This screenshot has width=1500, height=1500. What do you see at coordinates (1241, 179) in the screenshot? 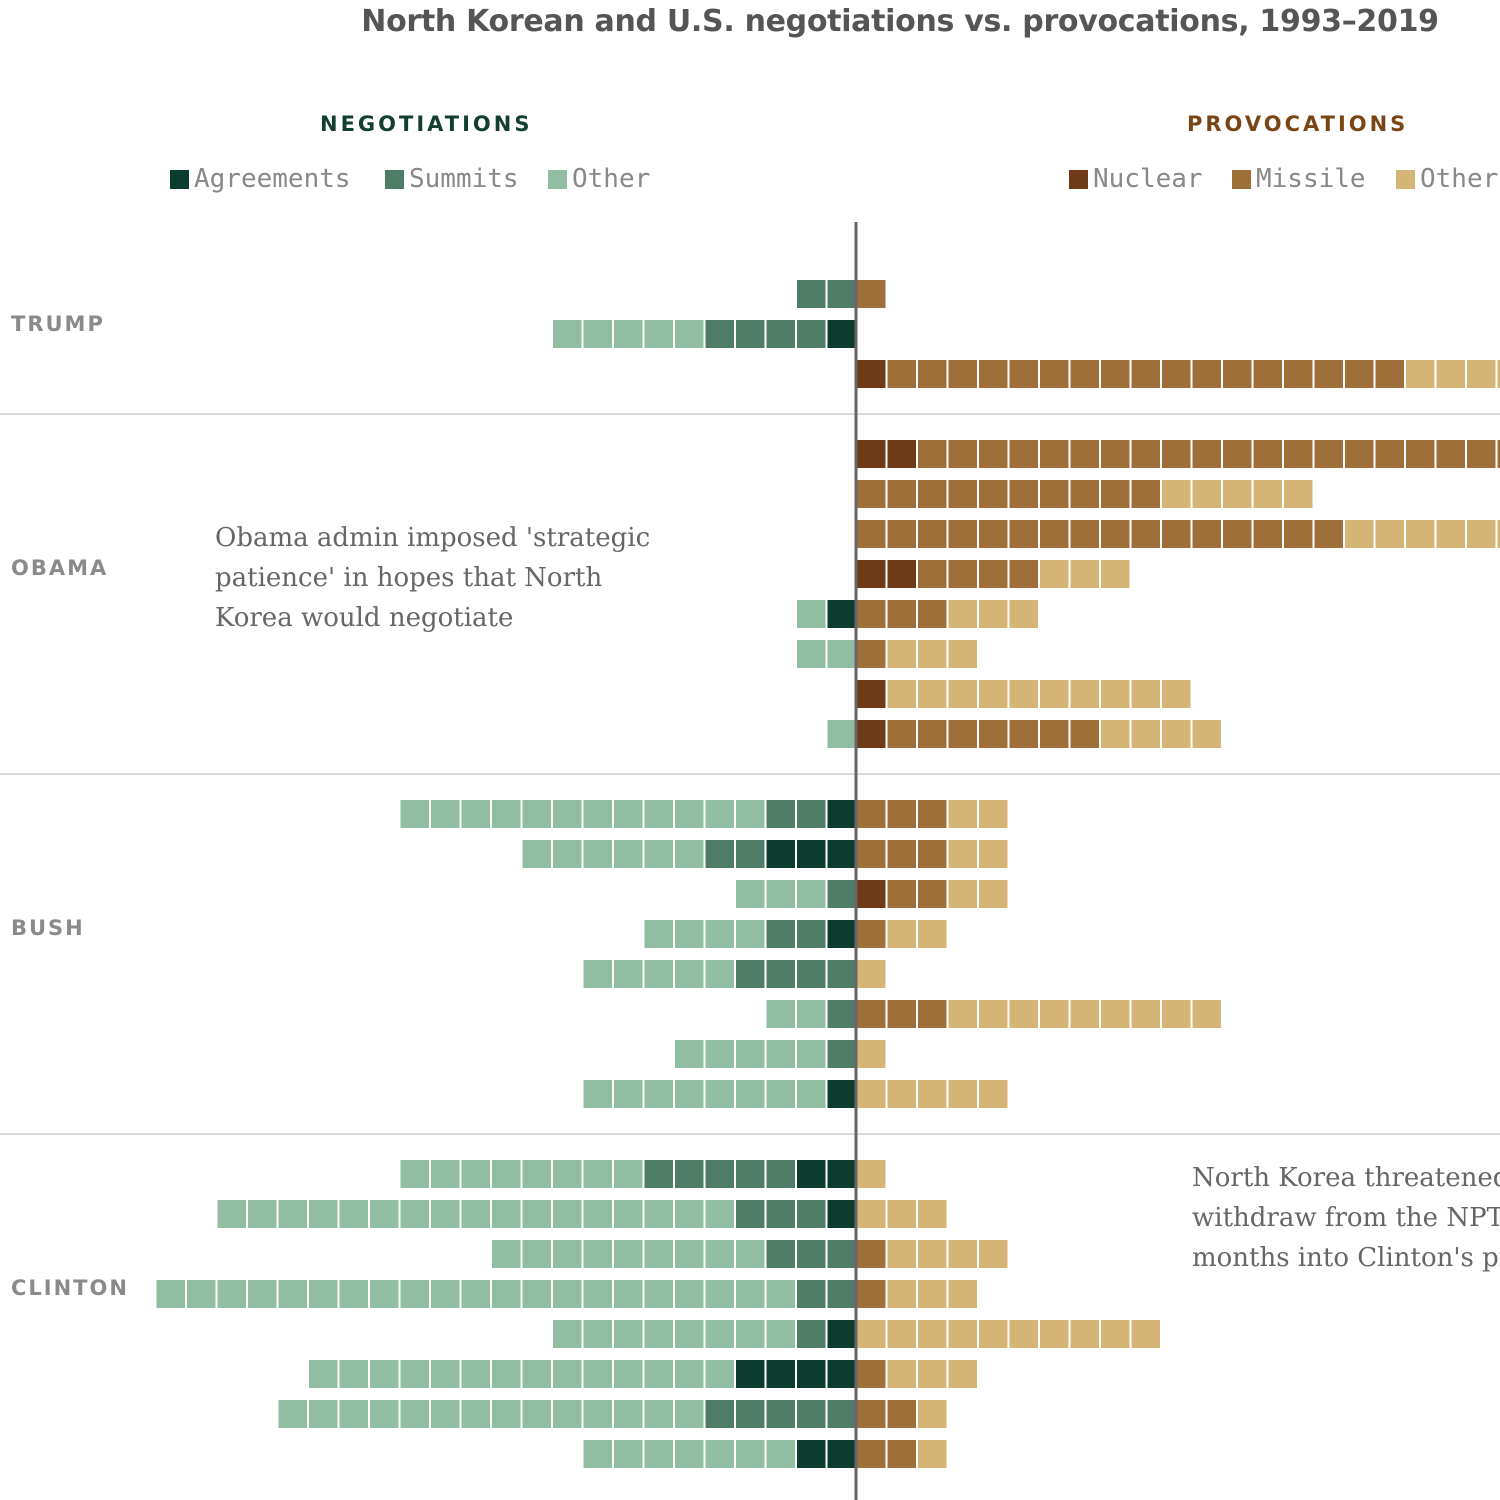
I see `legend-swatch-missile` at bounding box center [1241, 179].